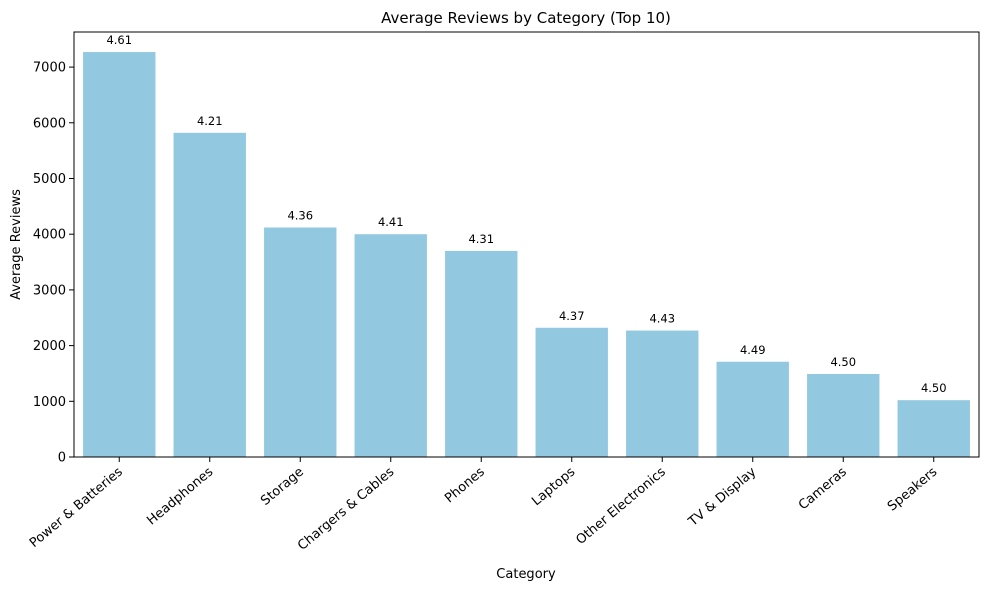 The height and width of the screenshot is (595, 988). I want to click on bar-value-label: 4.41, so click(391, 222).